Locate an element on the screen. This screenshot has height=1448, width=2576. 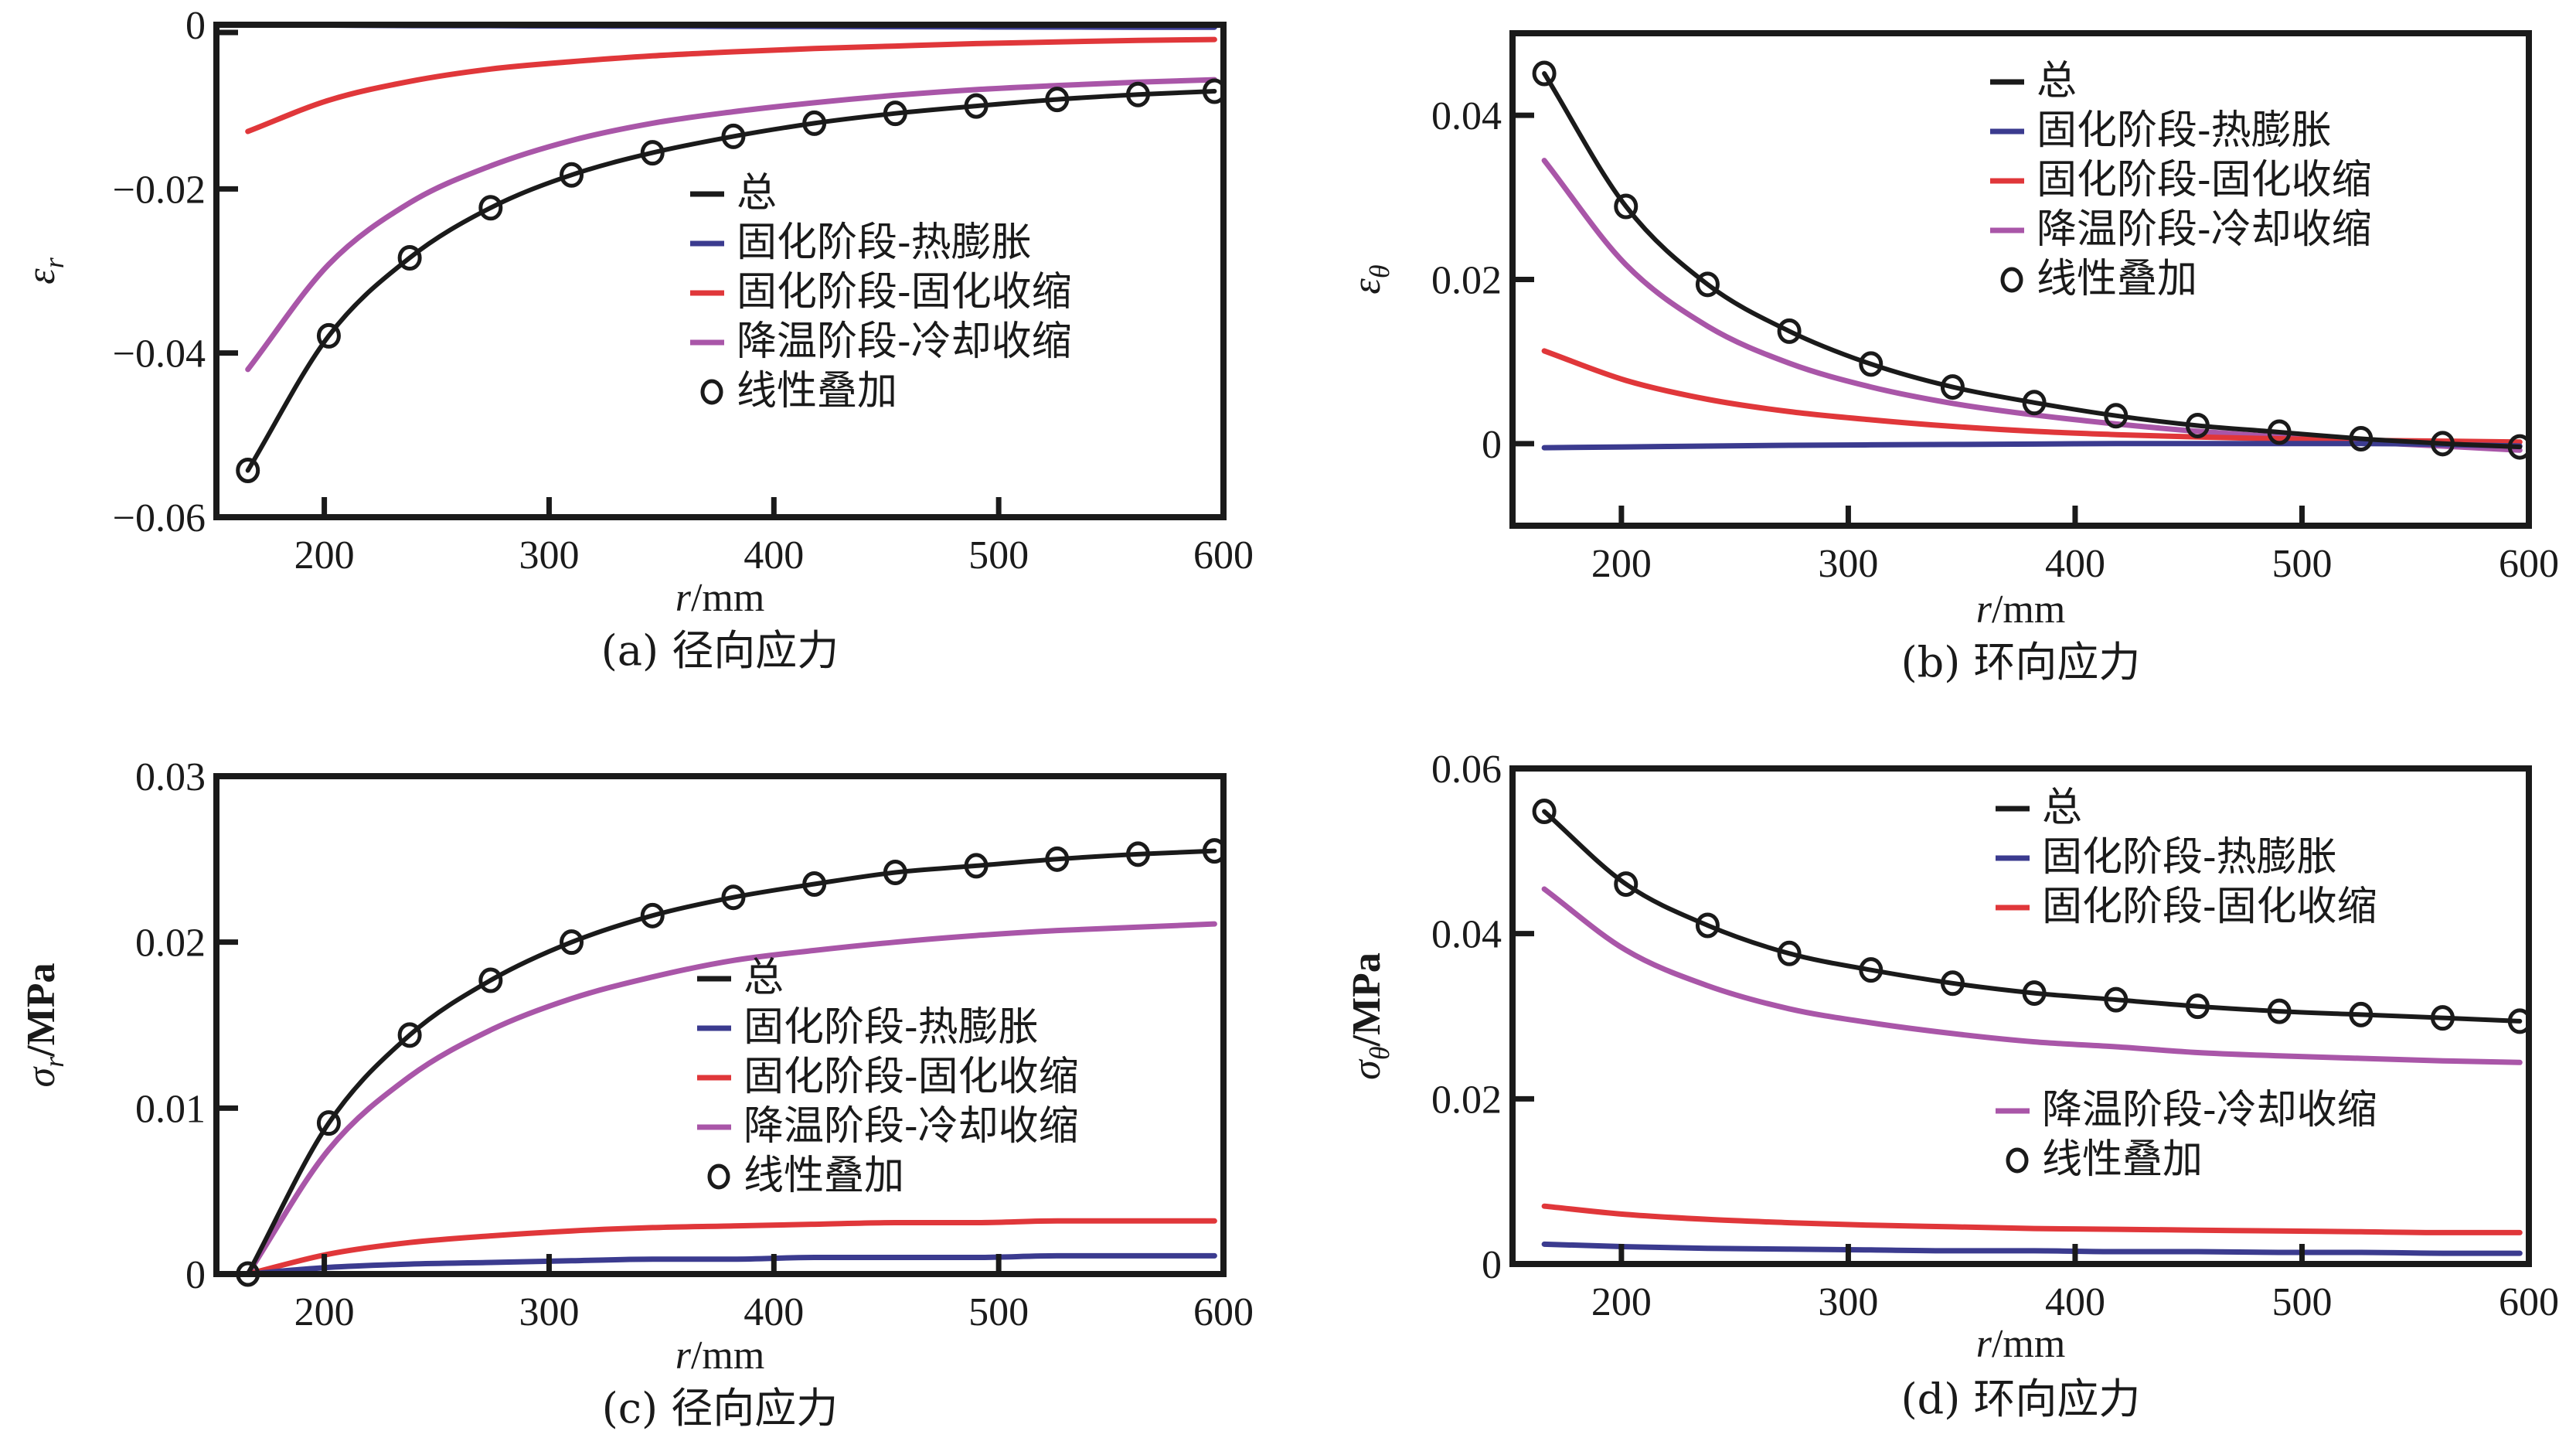
y-axis-label: εθ is located at coordinates (1370, 279).